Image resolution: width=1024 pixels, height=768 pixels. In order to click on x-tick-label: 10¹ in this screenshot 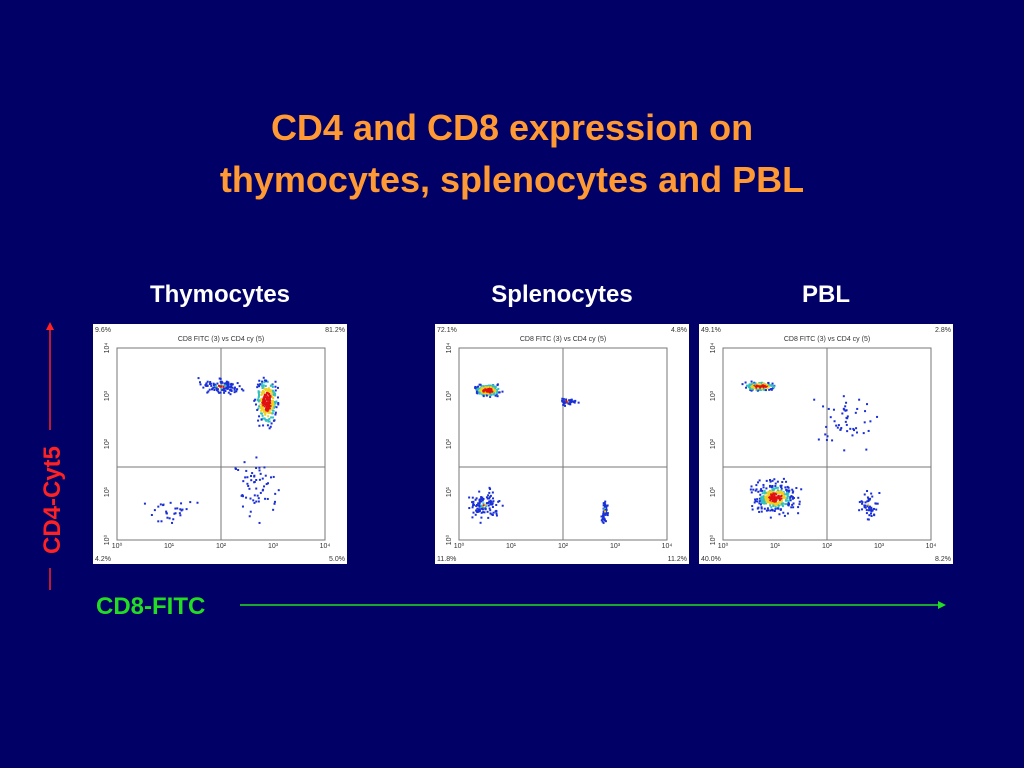, I will do `click(511, 546)`.